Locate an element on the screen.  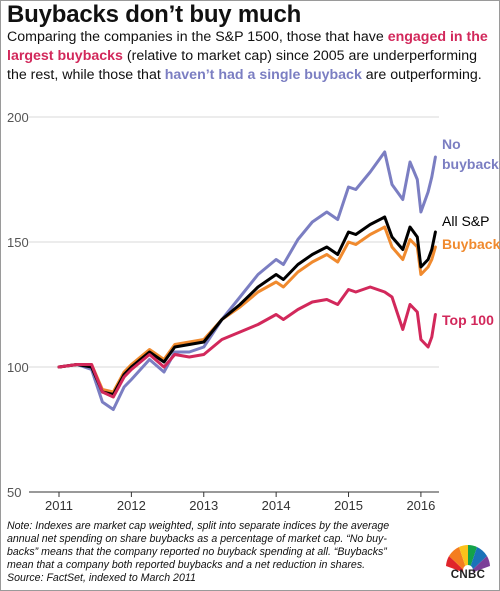
x-tick-label: 2012 is located at coordinates (131, 505).